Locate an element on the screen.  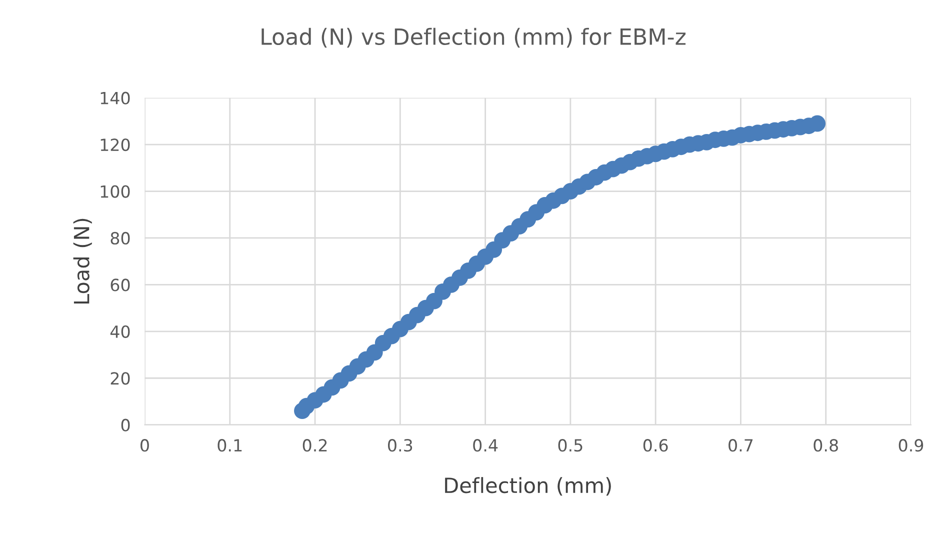
x-tick-label: 0.2 is located at coordinates (314, 445).